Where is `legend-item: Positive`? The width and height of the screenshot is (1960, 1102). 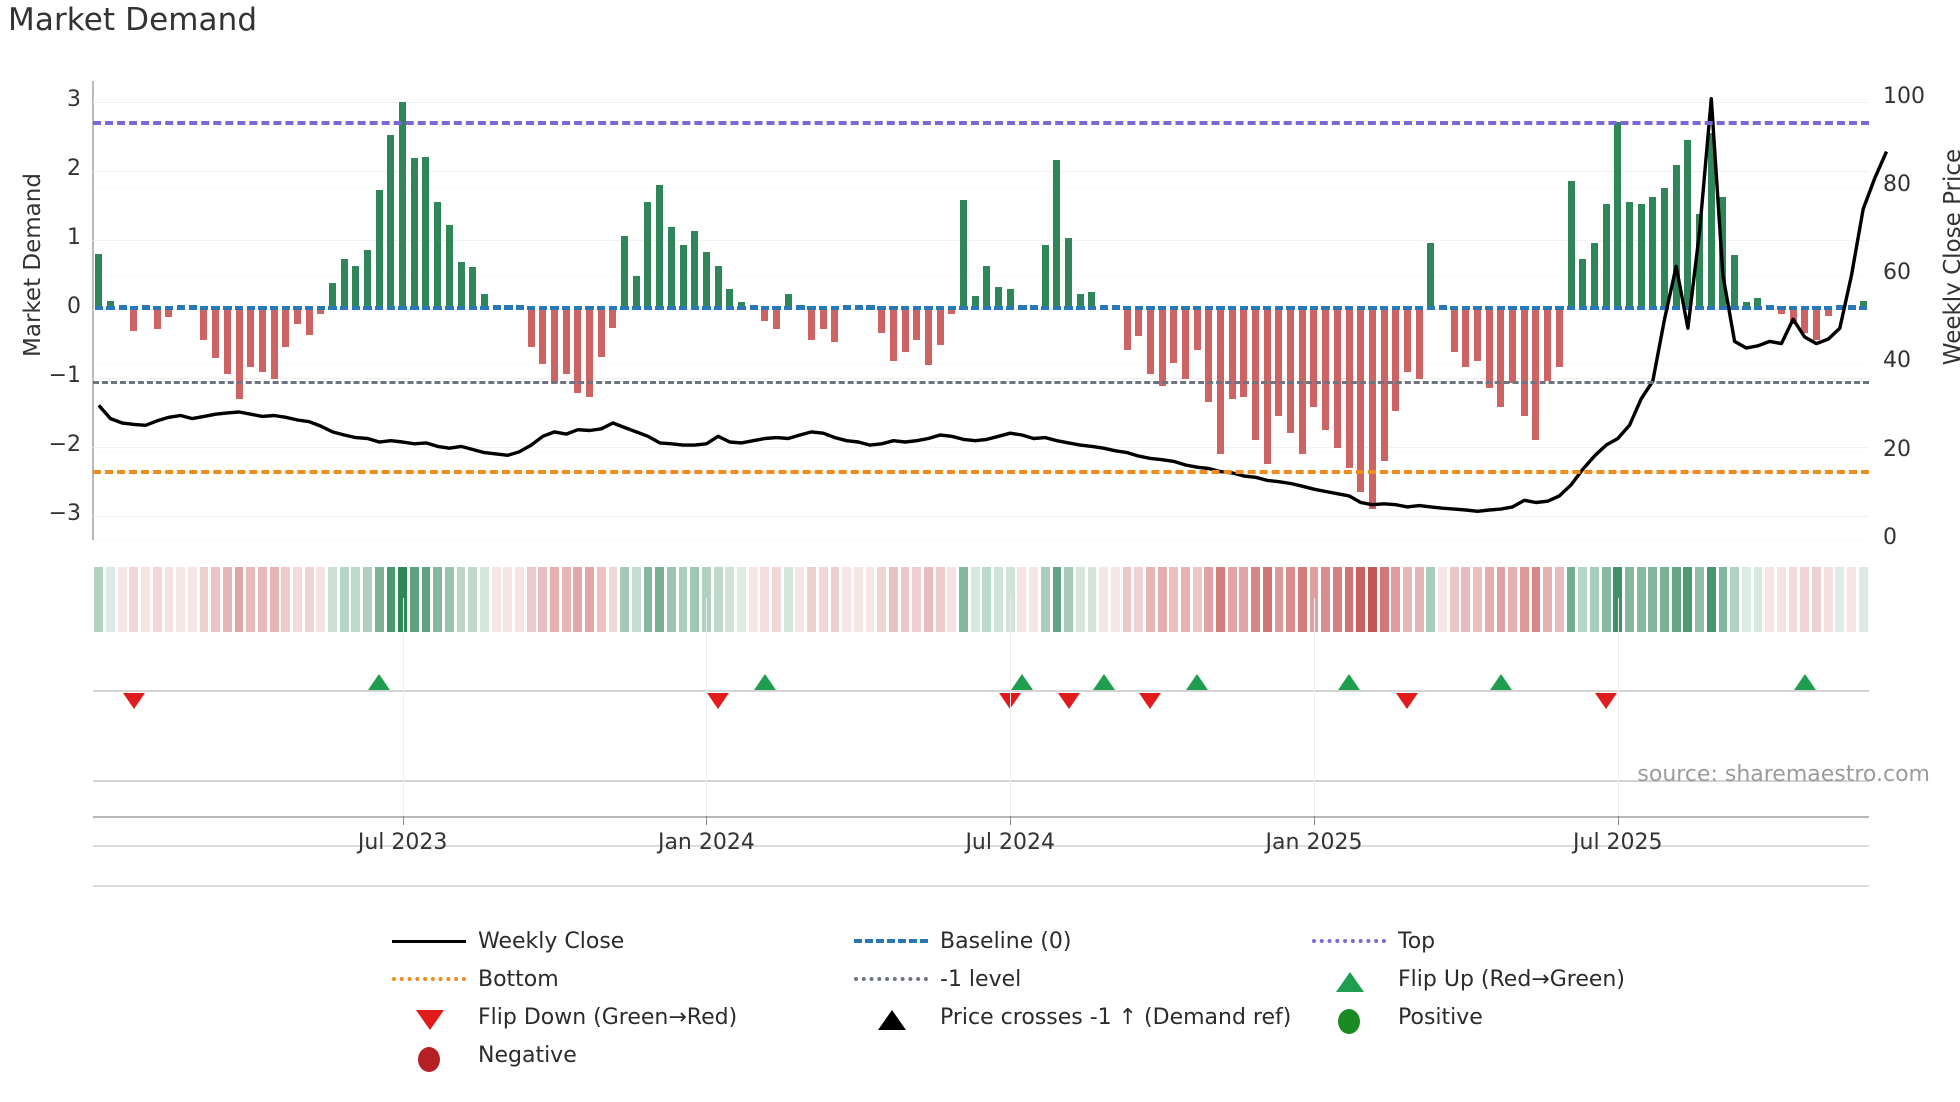
legend-item: Positive is located at coordinates (1394, 1018).